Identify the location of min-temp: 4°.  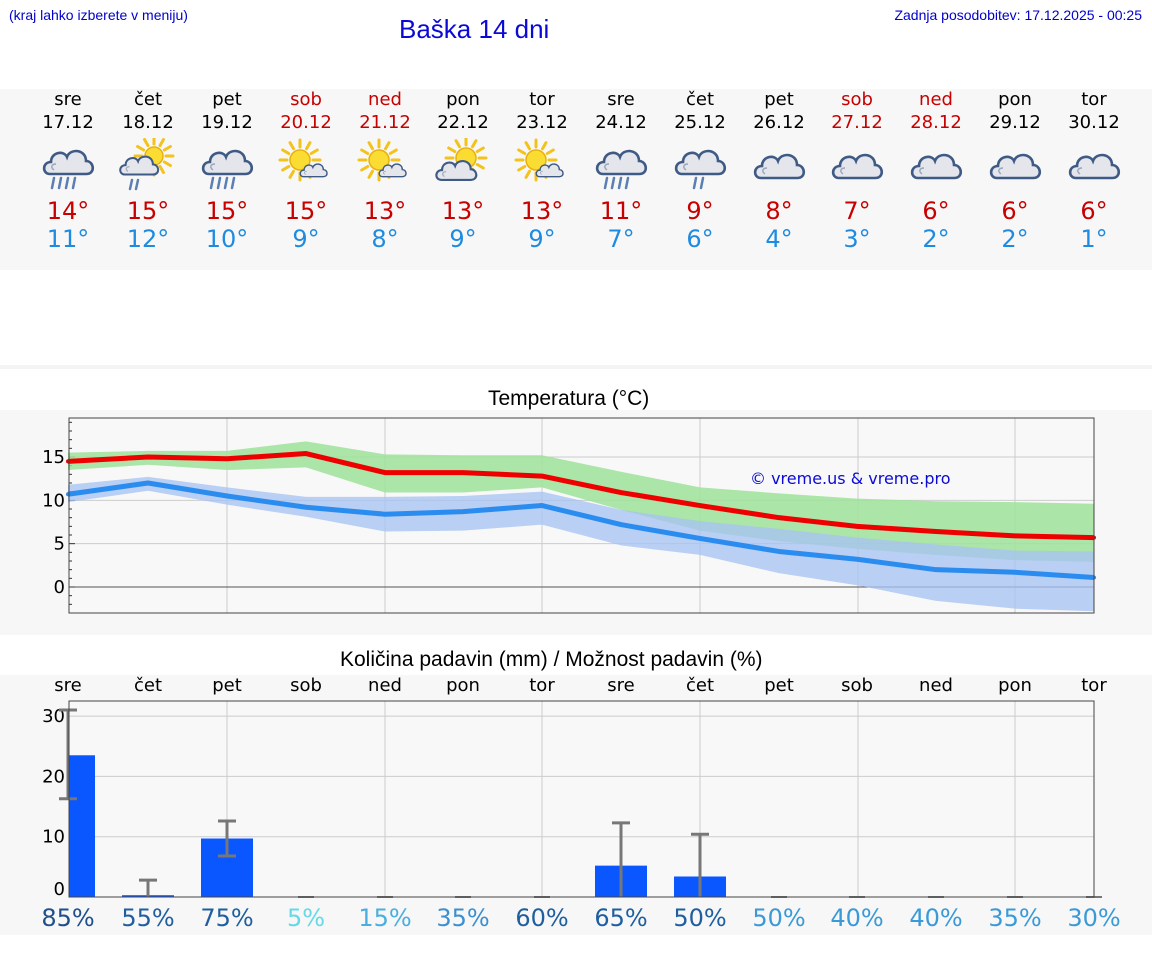
(779, 239).